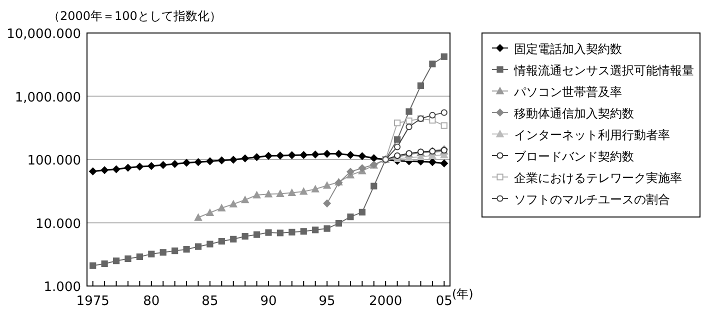 The width and height of the screenshot is (710, 321). I want to click on x-tick-label: 95, so click(327, 301).